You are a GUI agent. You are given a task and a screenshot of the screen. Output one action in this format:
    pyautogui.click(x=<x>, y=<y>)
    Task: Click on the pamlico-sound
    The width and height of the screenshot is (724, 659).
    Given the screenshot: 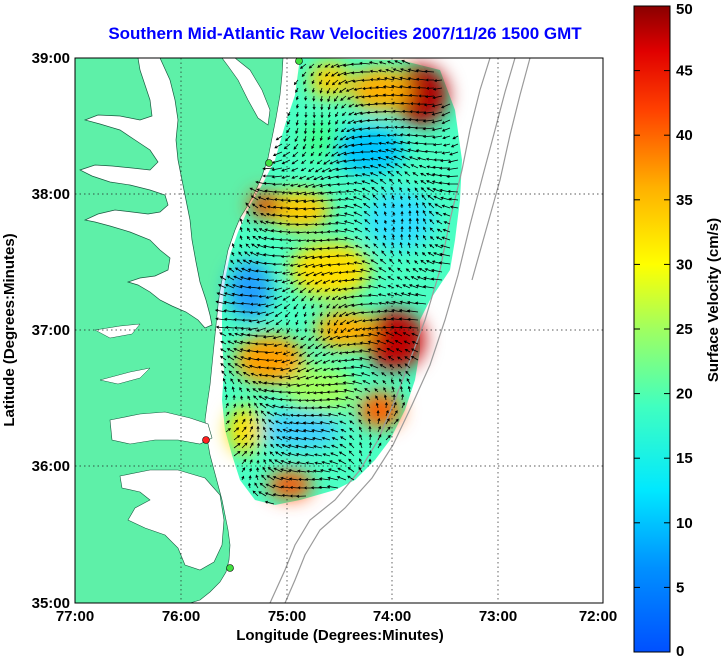 What is the action you would take?
    pyautogui.click(x=172, y=520)
    